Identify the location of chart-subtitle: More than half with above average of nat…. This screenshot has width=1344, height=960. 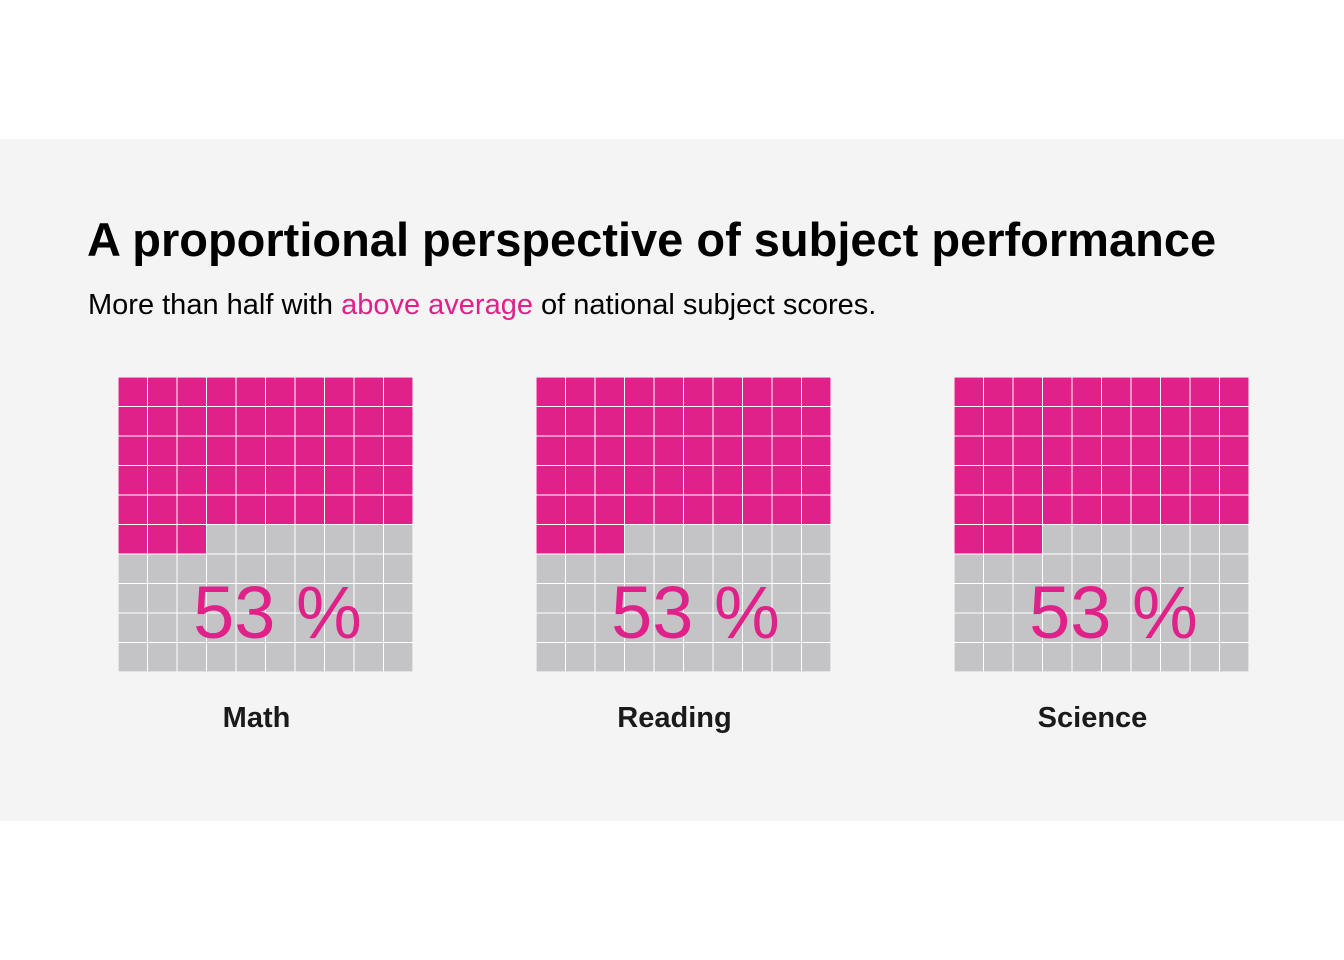
(482, 305).